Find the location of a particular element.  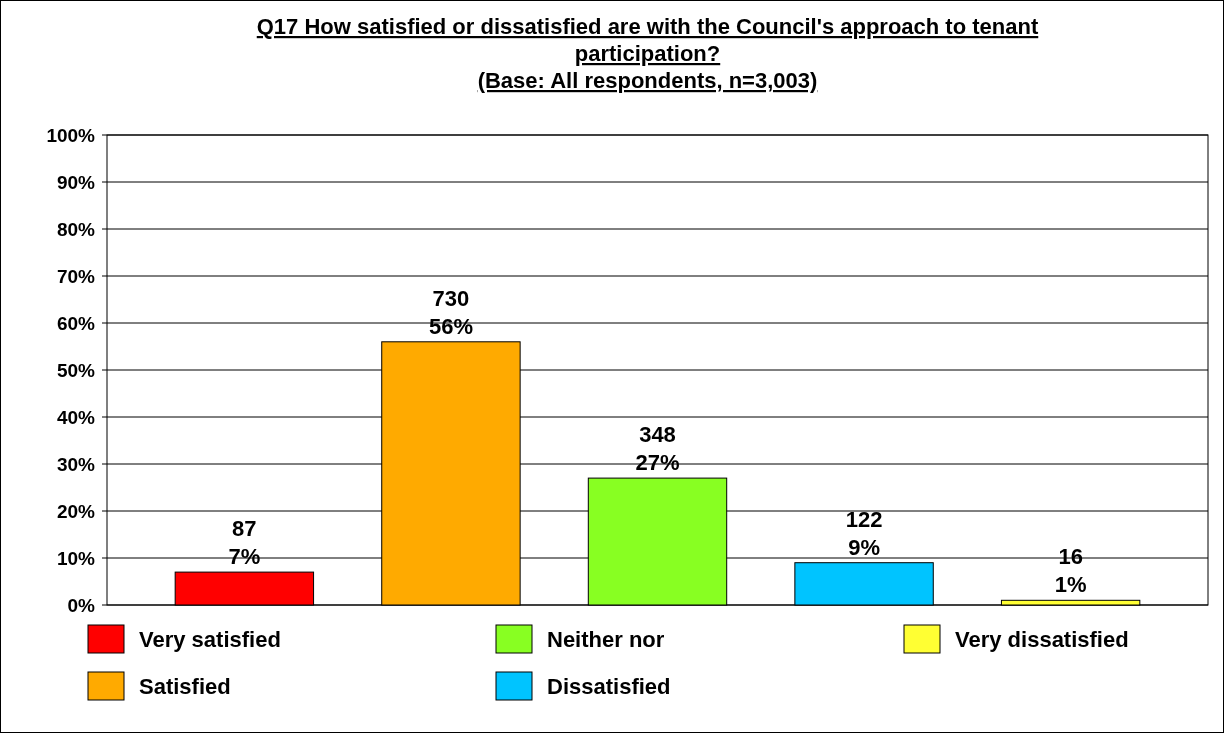

y-tick-label: 30% is located at coordinates (76, 464).